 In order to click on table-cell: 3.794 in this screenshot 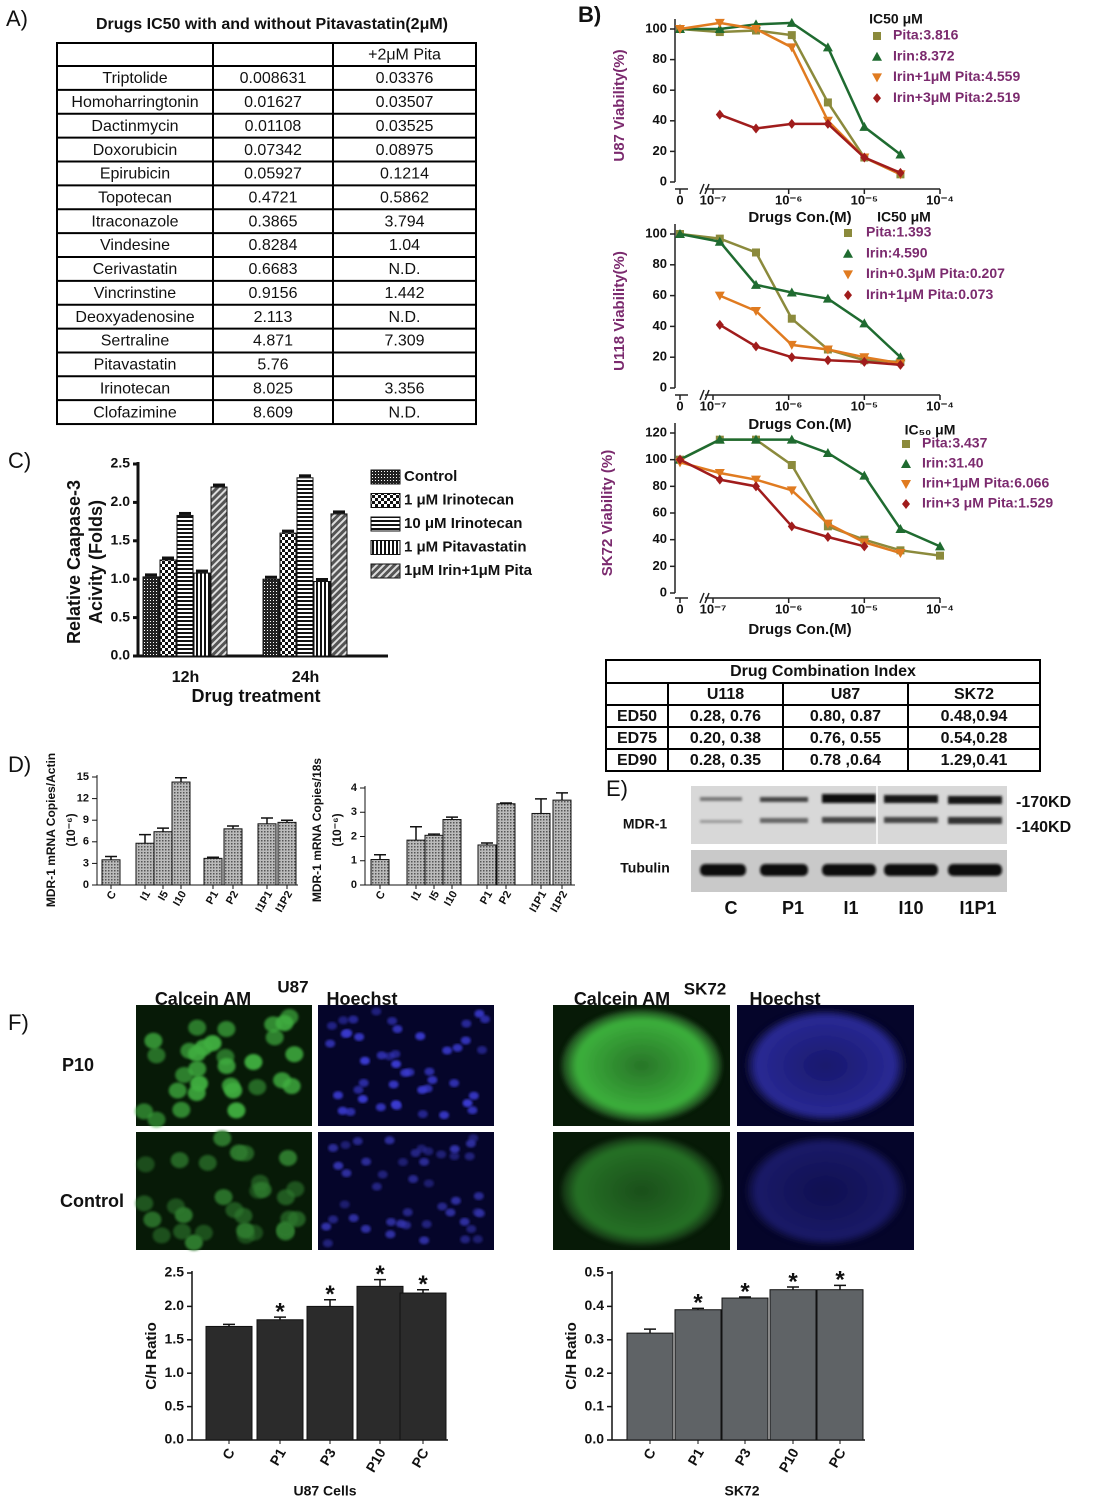, I will do `click(404, 221)`.